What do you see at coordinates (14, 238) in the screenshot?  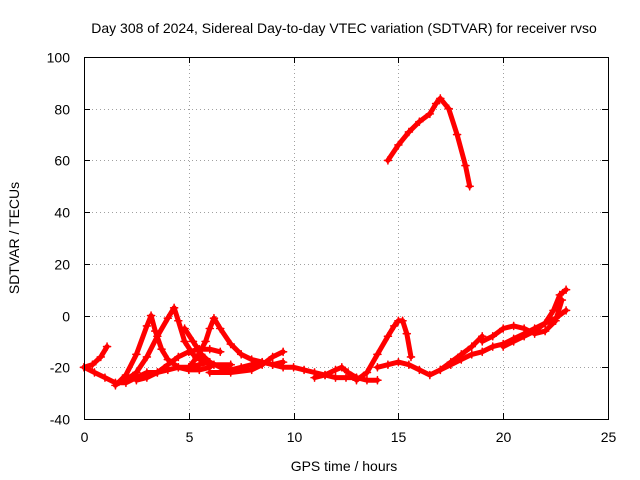 I see `y-axis-label: SDTVAR / TECUs` at bounding box center [14, 238].